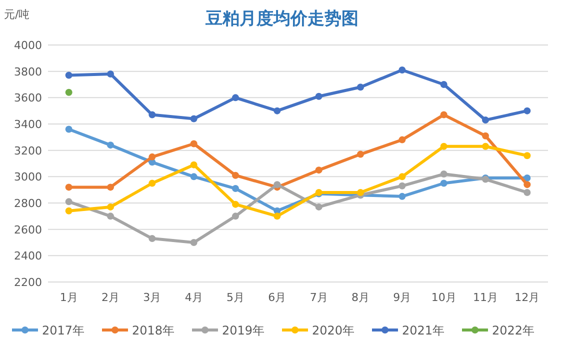 The width and height of the screenshot is (564, 350). What do you see at coordinates (527, 297) in the screenshot?
I see `x-tick-label: 12月` at bounding box center [527, 297].